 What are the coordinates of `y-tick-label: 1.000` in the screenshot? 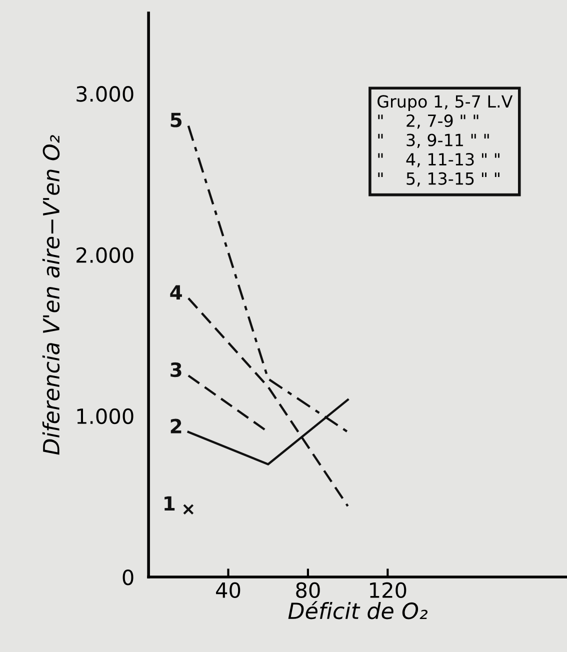 It's located at (105, 416).